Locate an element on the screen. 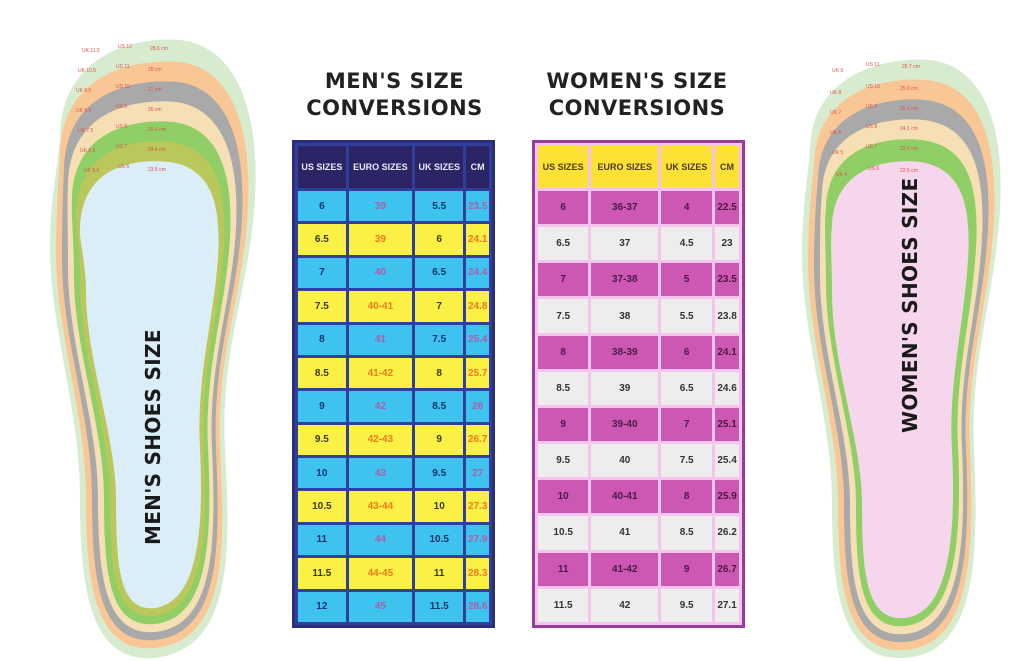 This screenshot has width=1024, height=661. header-us: US SIZES is located at coordinates (563, 167).